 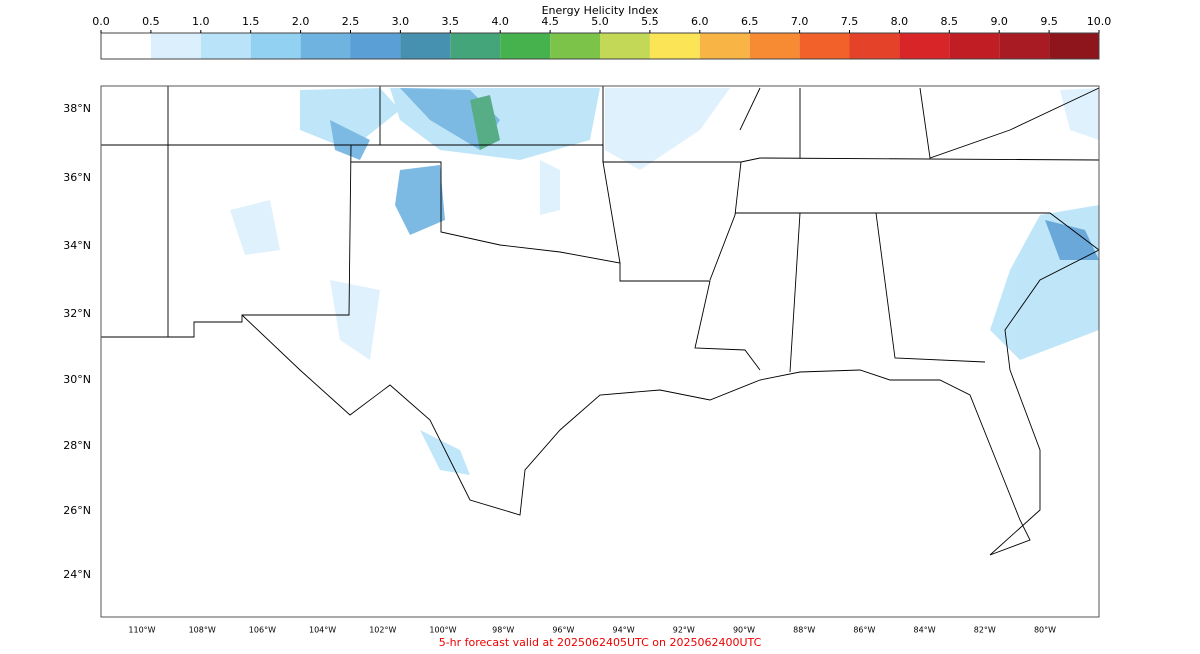 I want to click on lat-label: 32°N, so click(x=77, y=313).